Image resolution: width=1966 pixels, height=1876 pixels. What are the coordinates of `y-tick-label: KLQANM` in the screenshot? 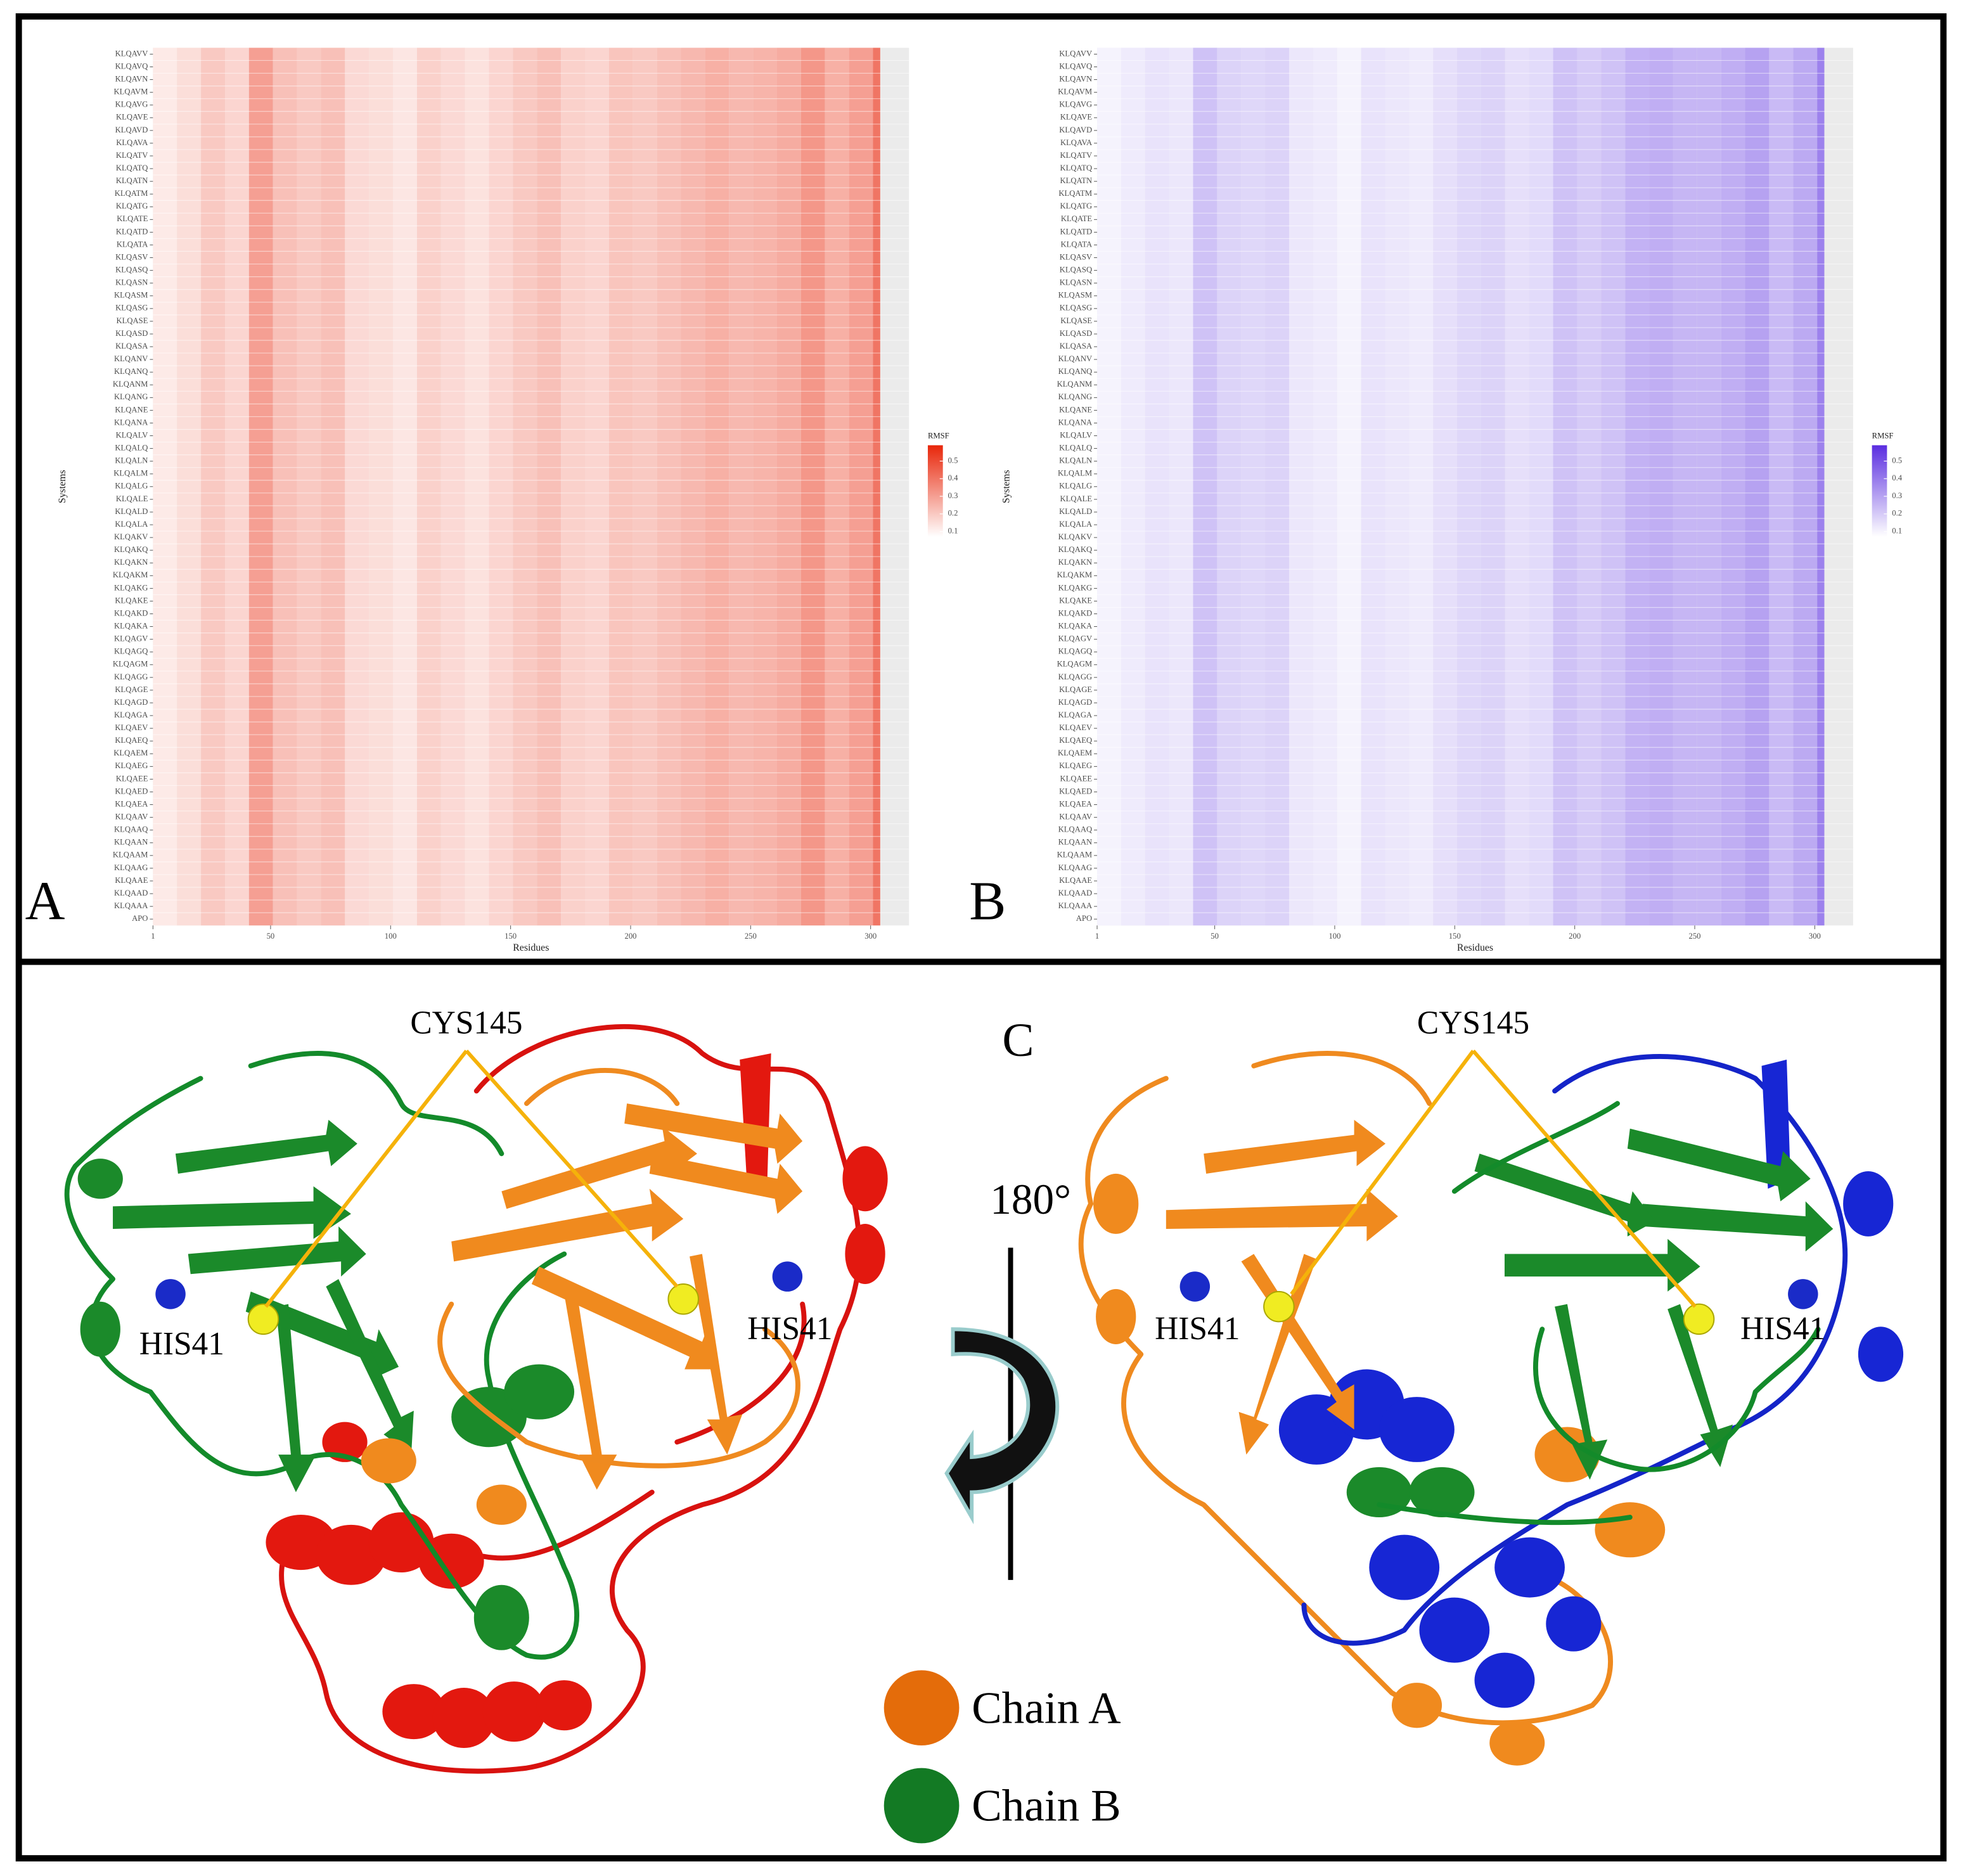 It's located at (1075, 384).